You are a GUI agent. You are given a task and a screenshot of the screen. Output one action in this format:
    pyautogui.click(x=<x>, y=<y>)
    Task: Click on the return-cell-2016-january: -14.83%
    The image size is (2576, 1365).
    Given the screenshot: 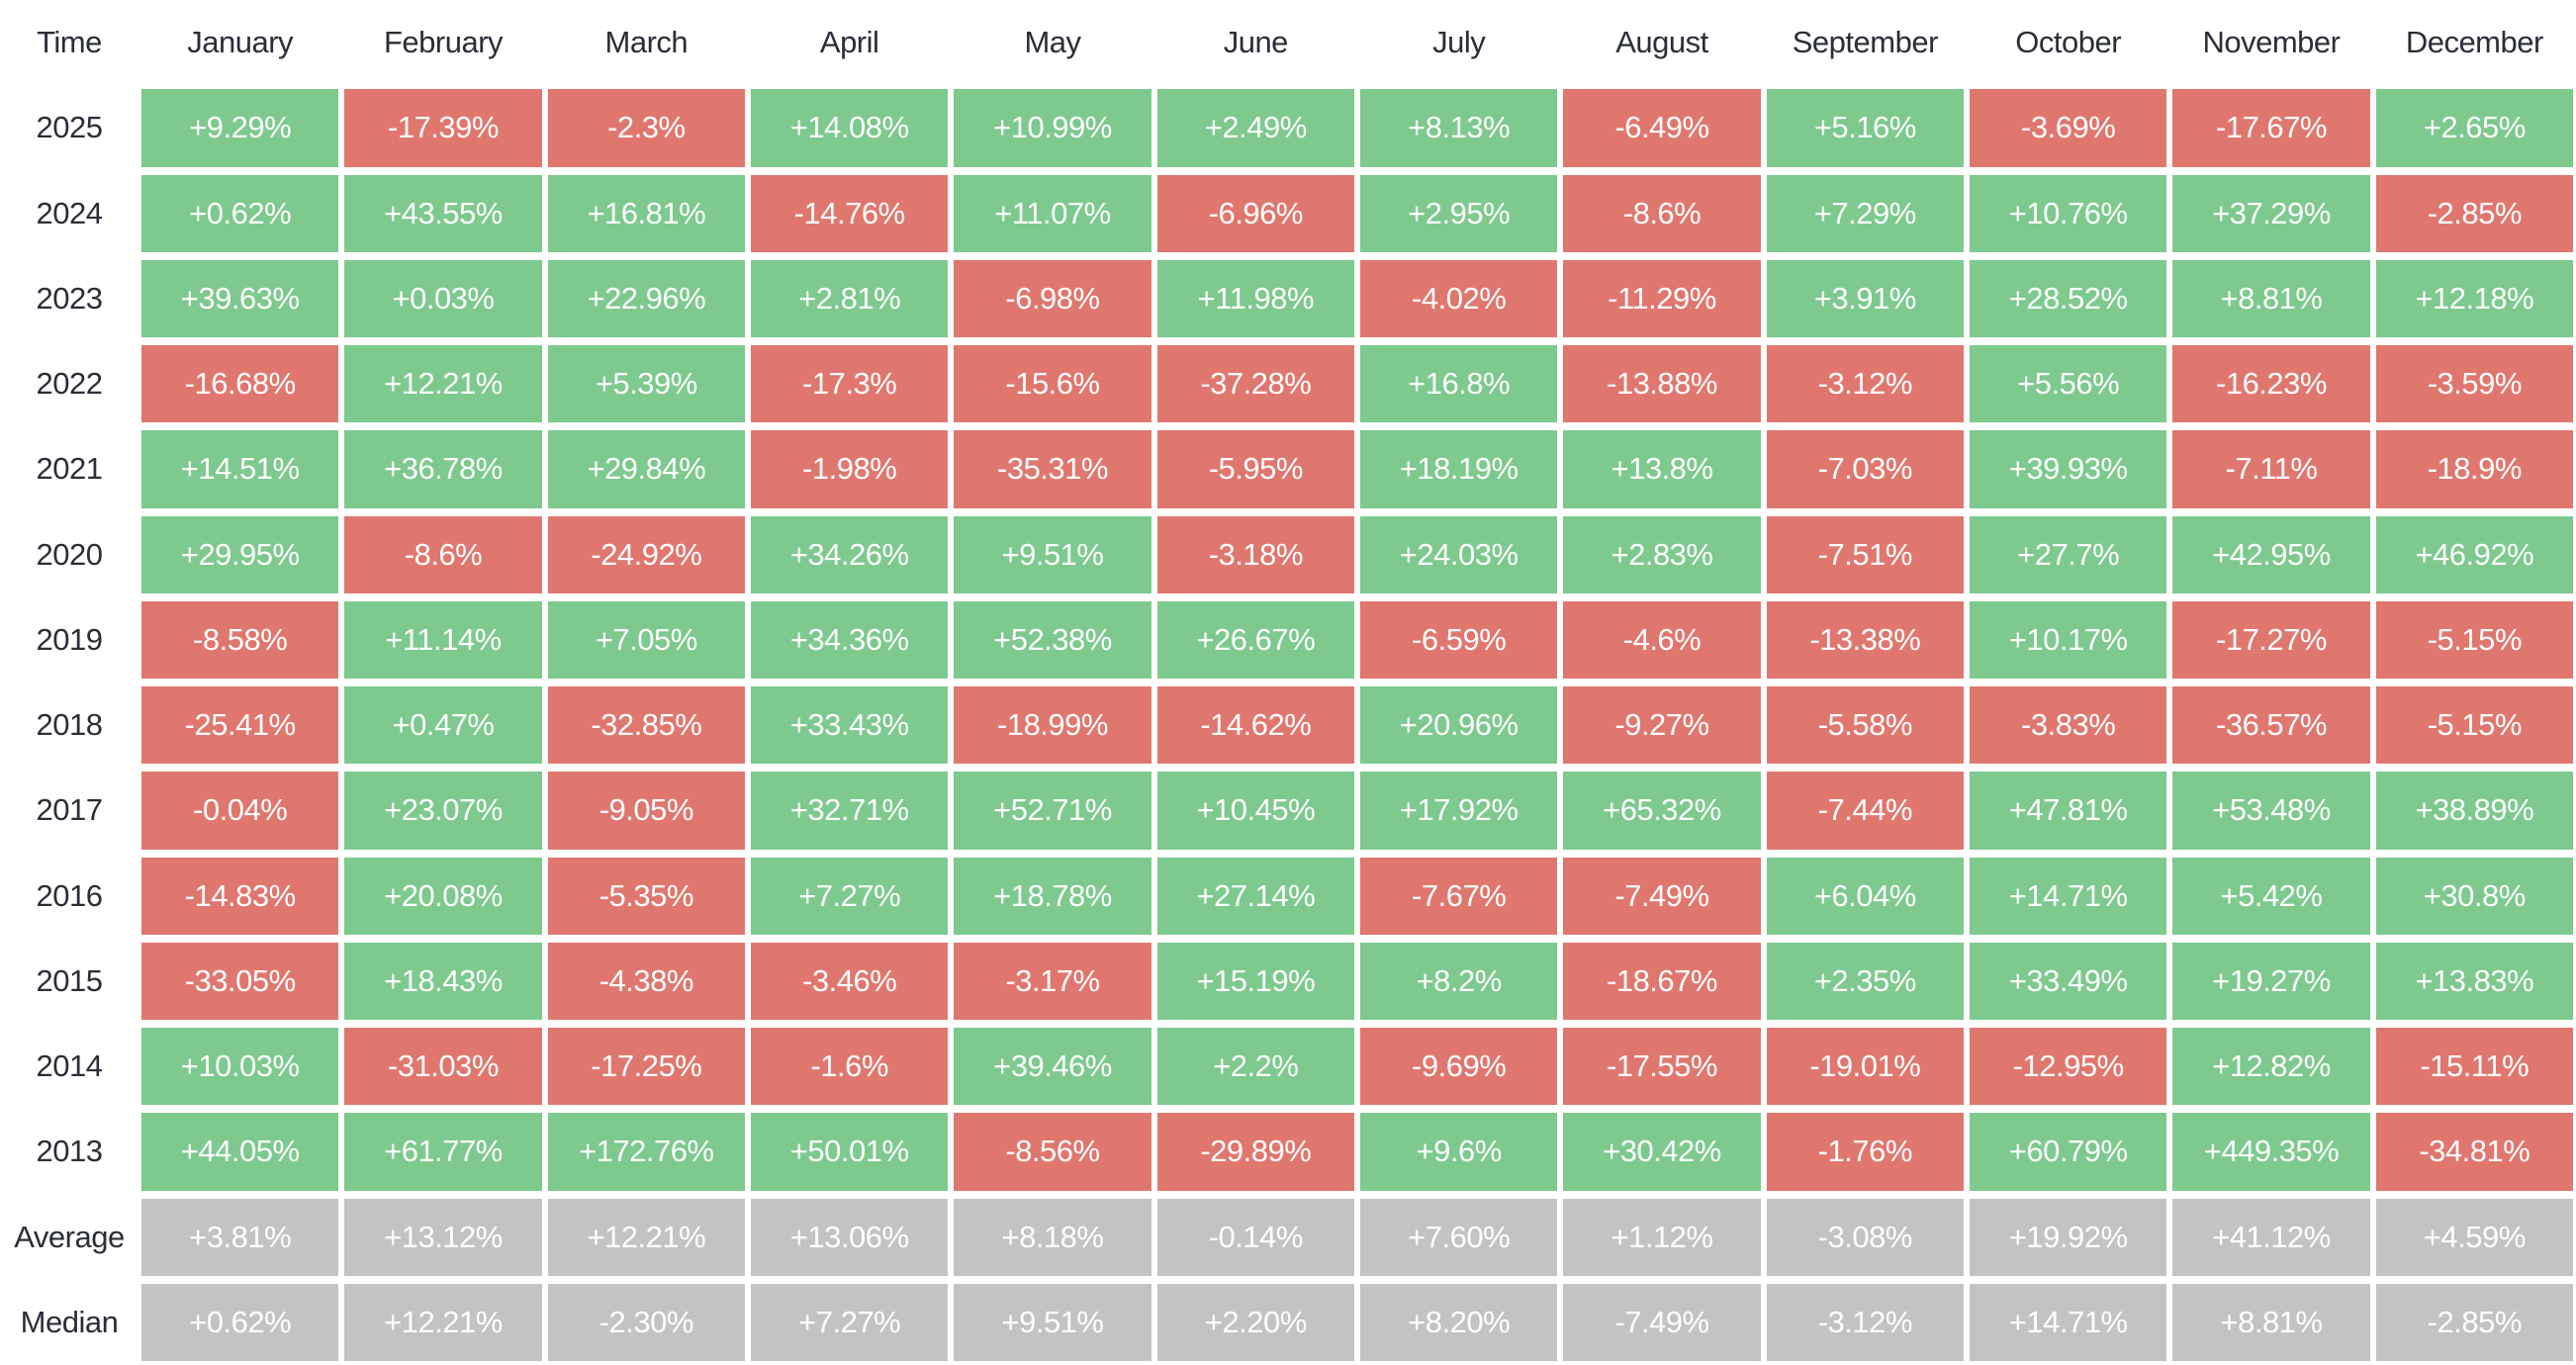 What is the action you would take?
    pyautogui.click(x=240, y=896)
    